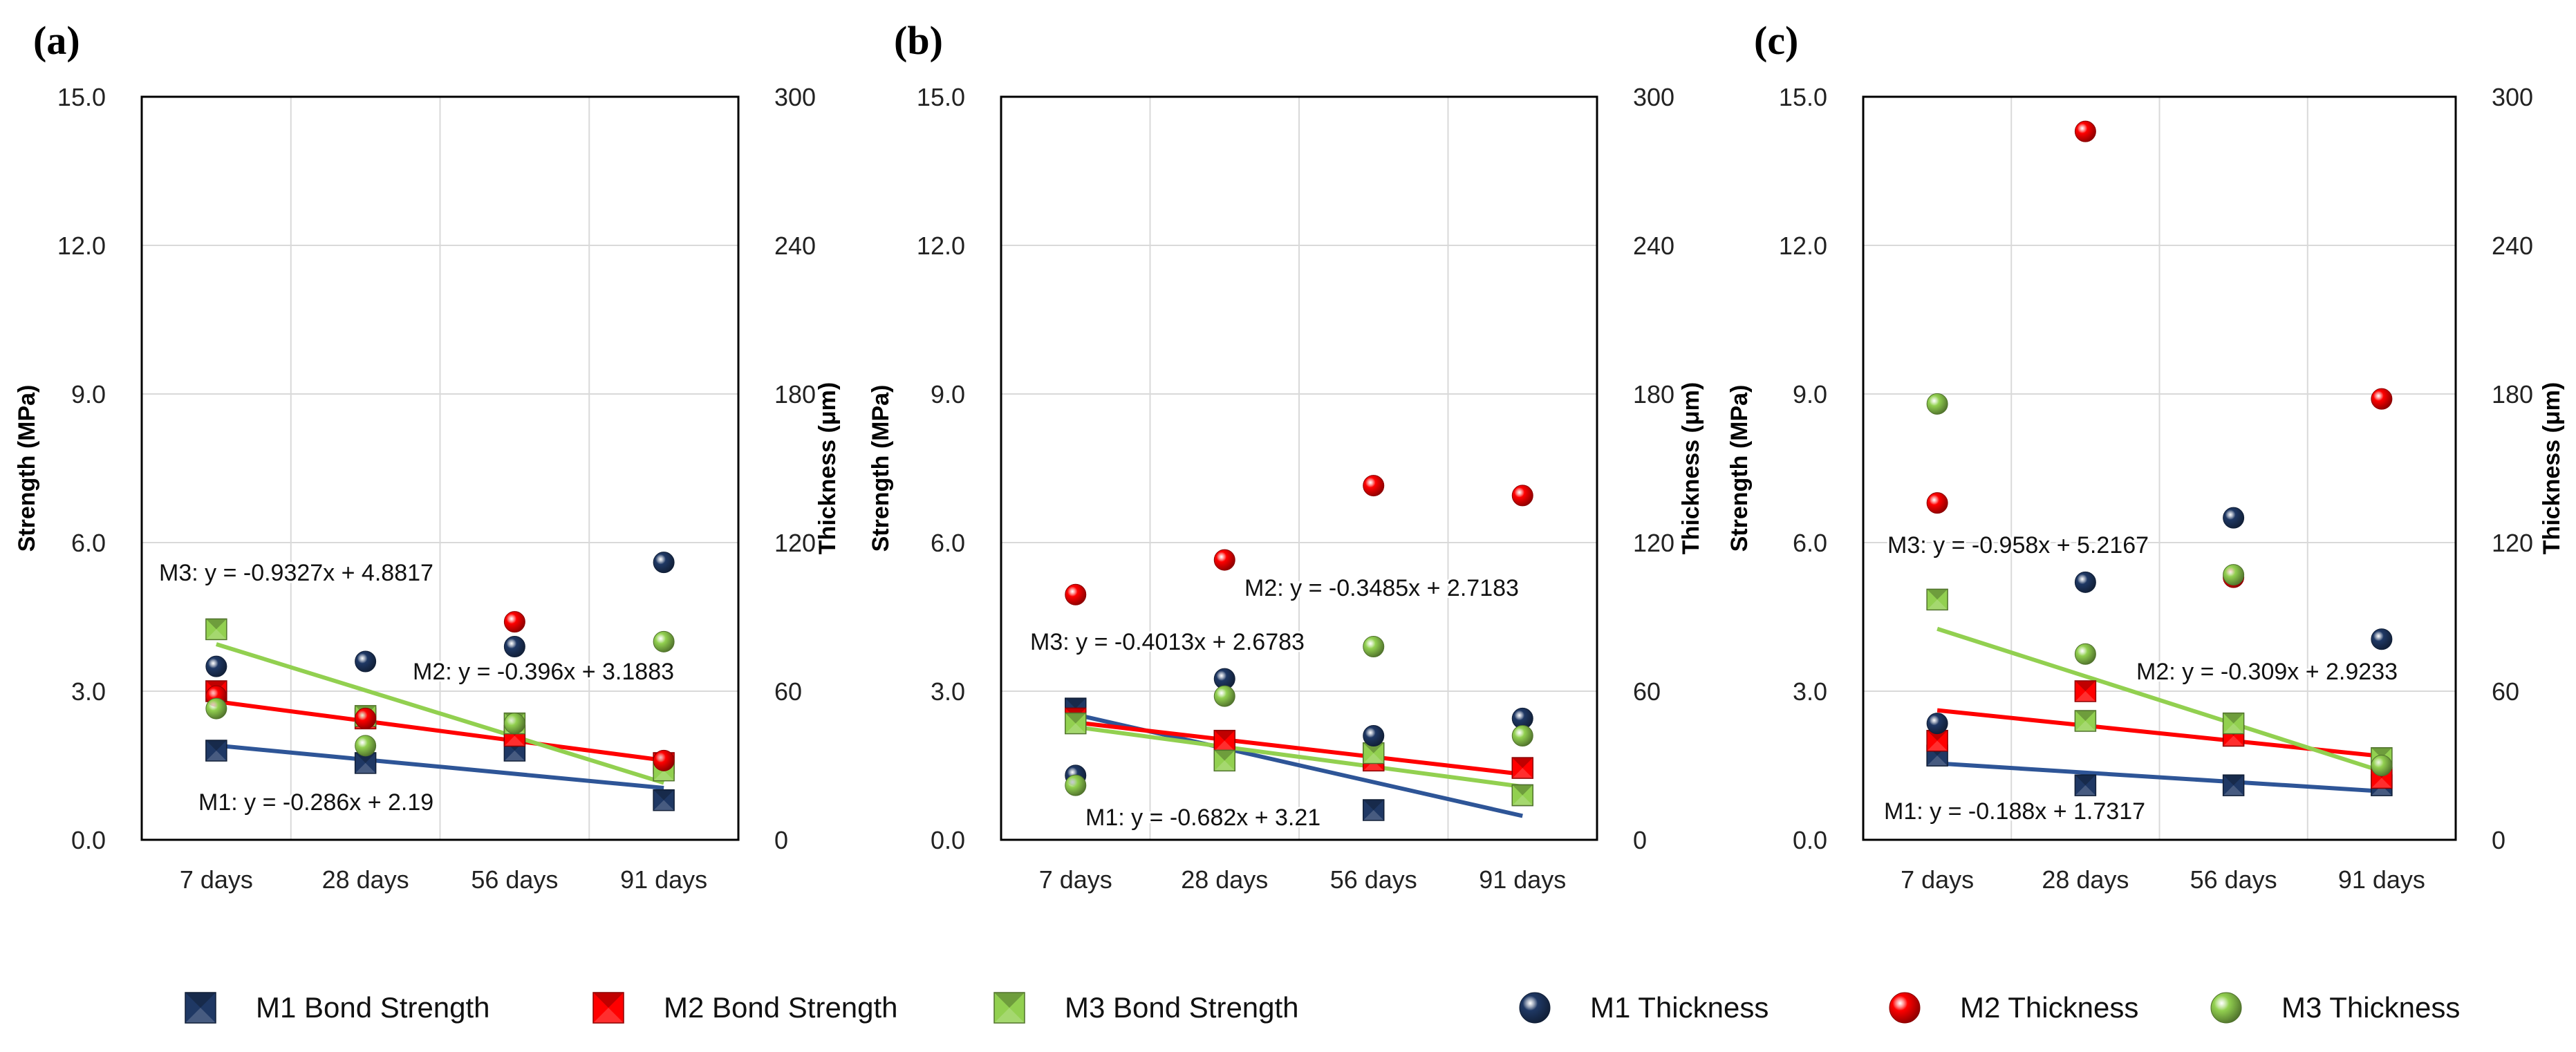 The width and height of the screenshot is (2576, 1052). I want to click on legend-item: M2 Bond Strength, so click(745, 1008).